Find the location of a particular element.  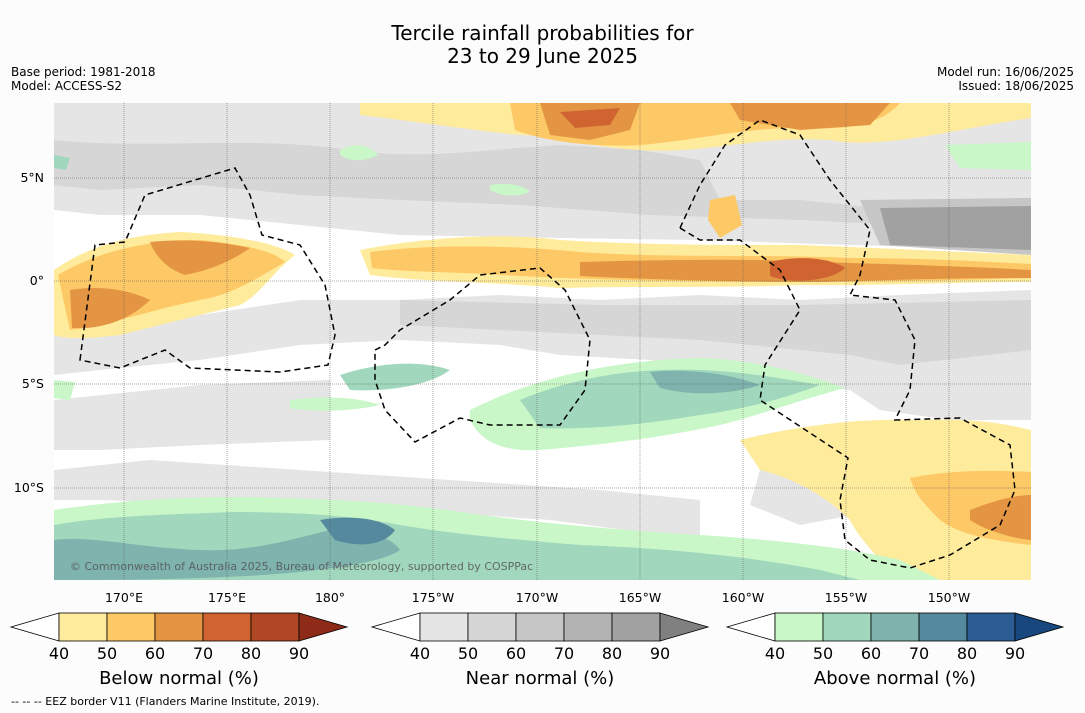

lat-label: 5°S is located at coordinates (33, 383).